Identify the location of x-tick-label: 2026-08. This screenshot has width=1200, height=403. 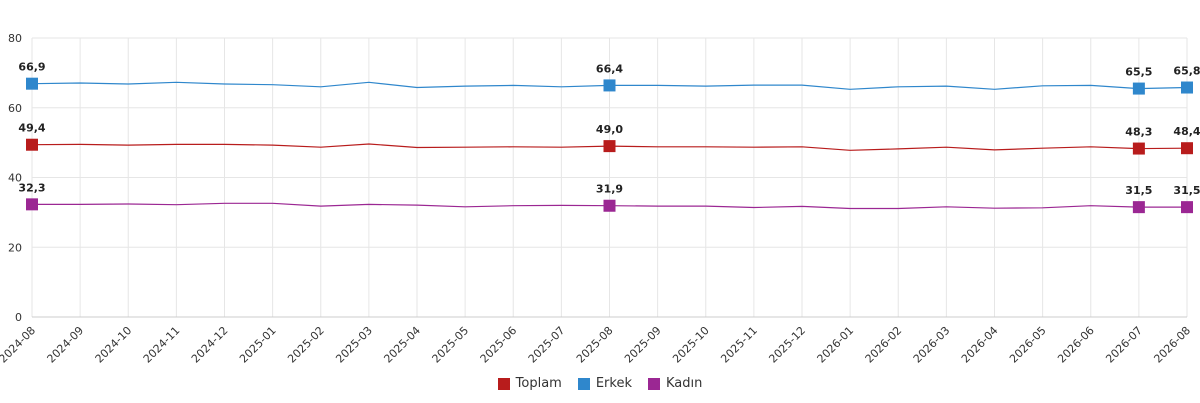
(1172, 345).